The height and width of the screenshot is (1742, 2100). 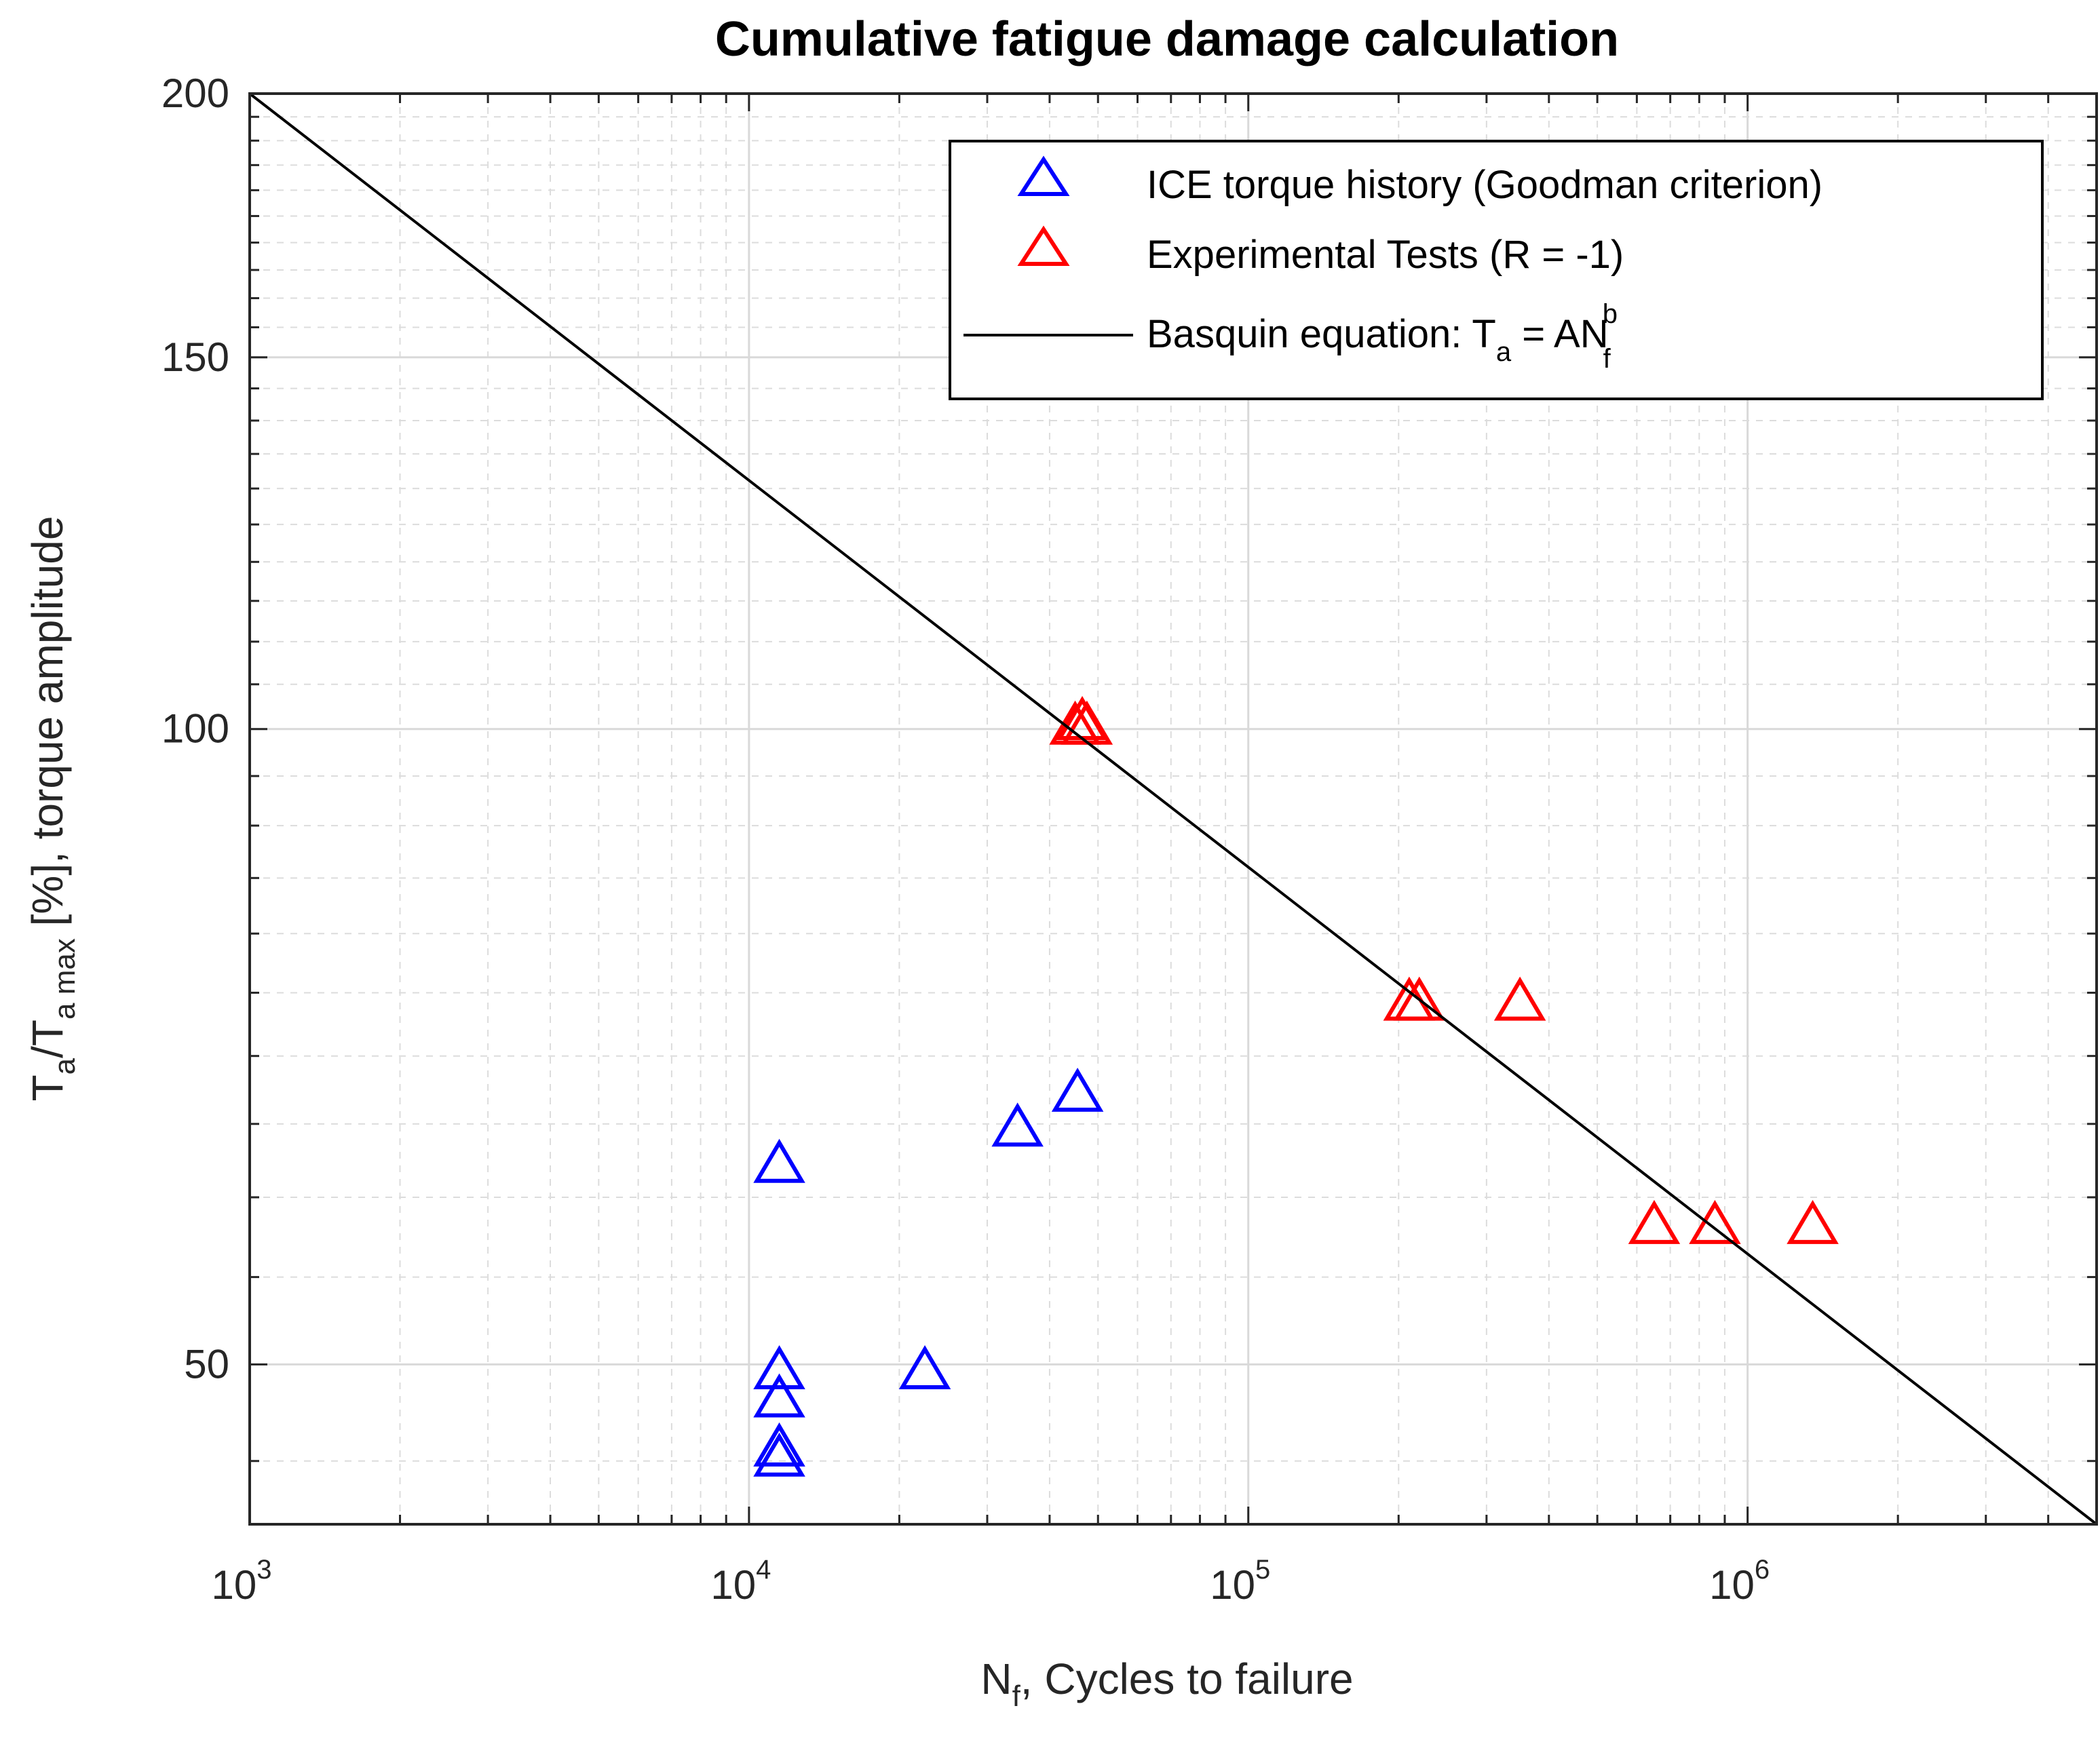 I want to click on x-tick-label: 10³, so click(x=242, y=1581).